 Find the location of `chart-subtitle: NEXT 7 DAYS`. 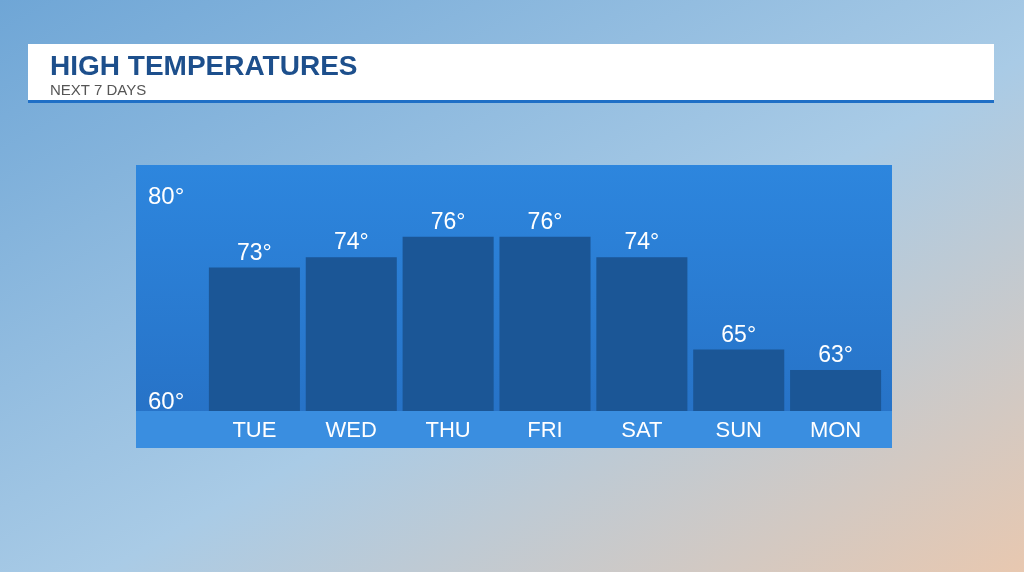

chart-subtitle: NEXT 7 DAYS is located at coordinates (98, 89).